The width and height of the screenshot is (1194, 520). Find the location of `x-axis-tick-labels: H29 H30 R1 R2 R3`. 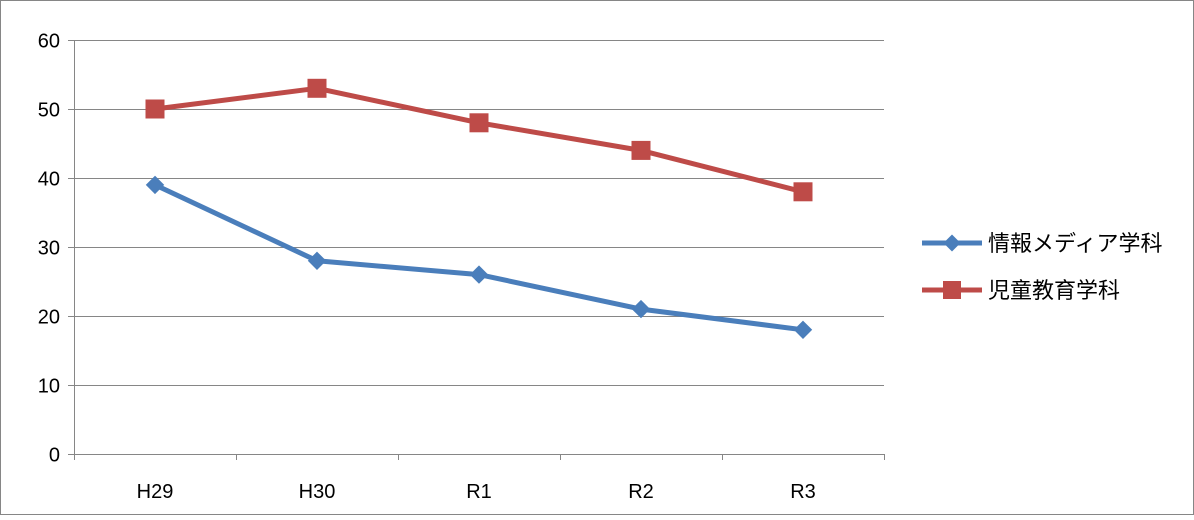

x-axis-tick-labels: H29 H30 R1 R2 R3 is located at coordinates (476, 492).